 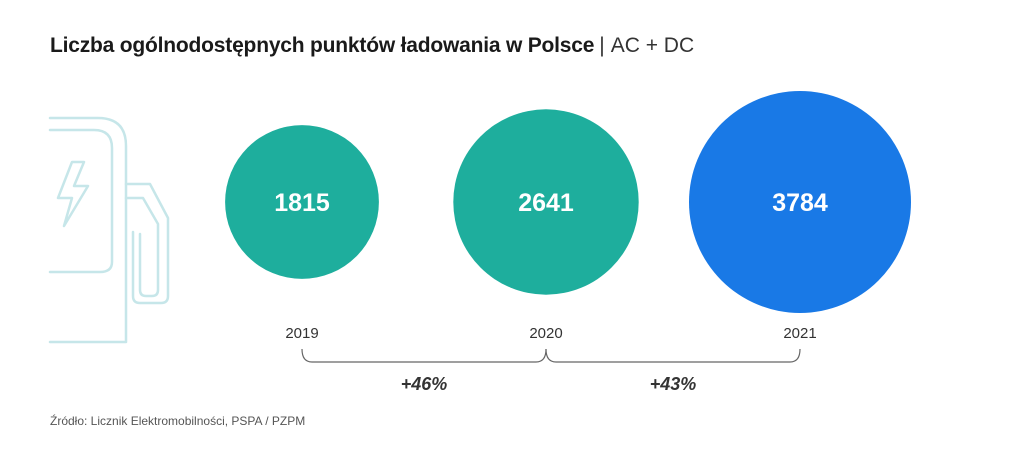 What do you see at coordinates (109, 230) in the screenshot?
I see `ev-charger-icon` at bounding box center [109, 230].